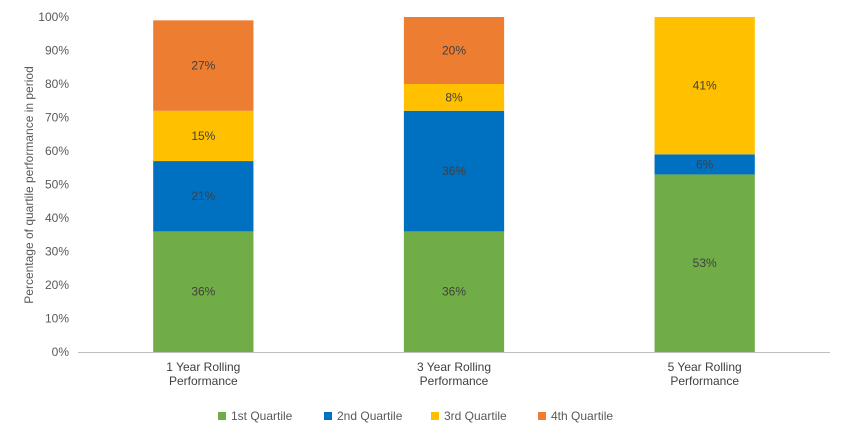 The image size is (847, 443). What do you see at coordinates (57, 285) in the screenshot?
I see `y-tick-label: 20%` at bounding box center [57, 285].